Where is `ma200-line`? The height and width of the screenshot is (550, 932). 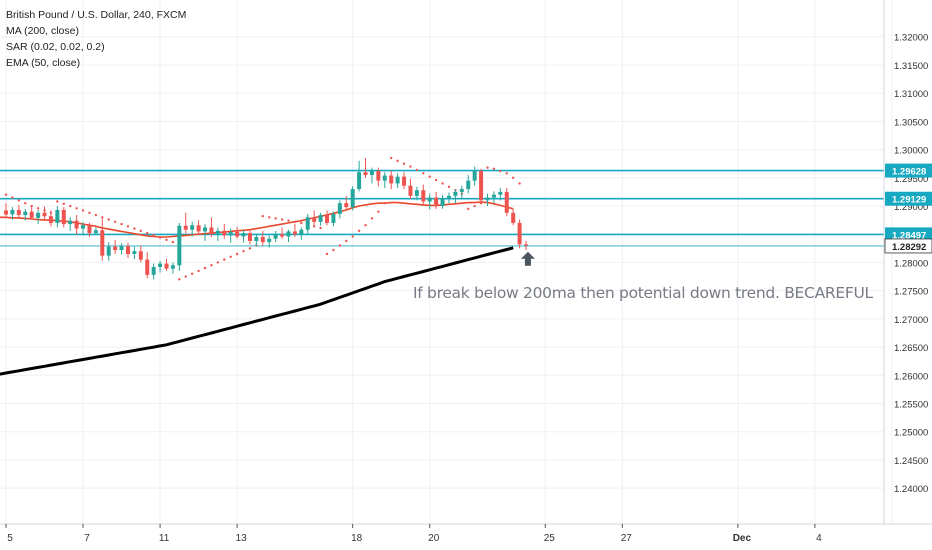 ma200-line is located at coordinates (257, 311).